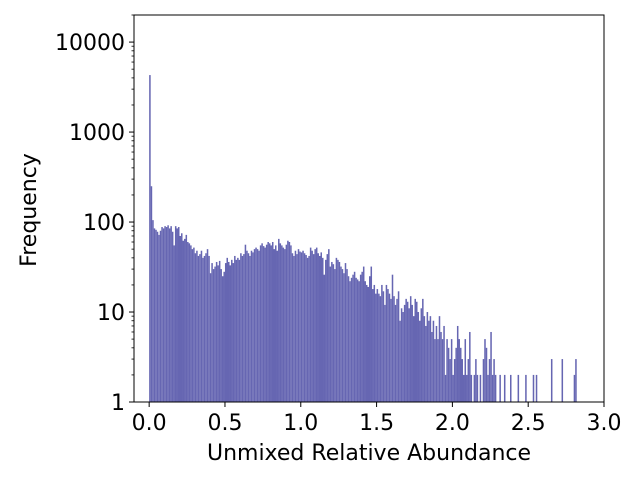 Image resolution: width=640 pixels, height=480 pixels. Describe the element at coordinates (90, 43) in the screenshot. I see `y-tick-label: 10000` at that location.